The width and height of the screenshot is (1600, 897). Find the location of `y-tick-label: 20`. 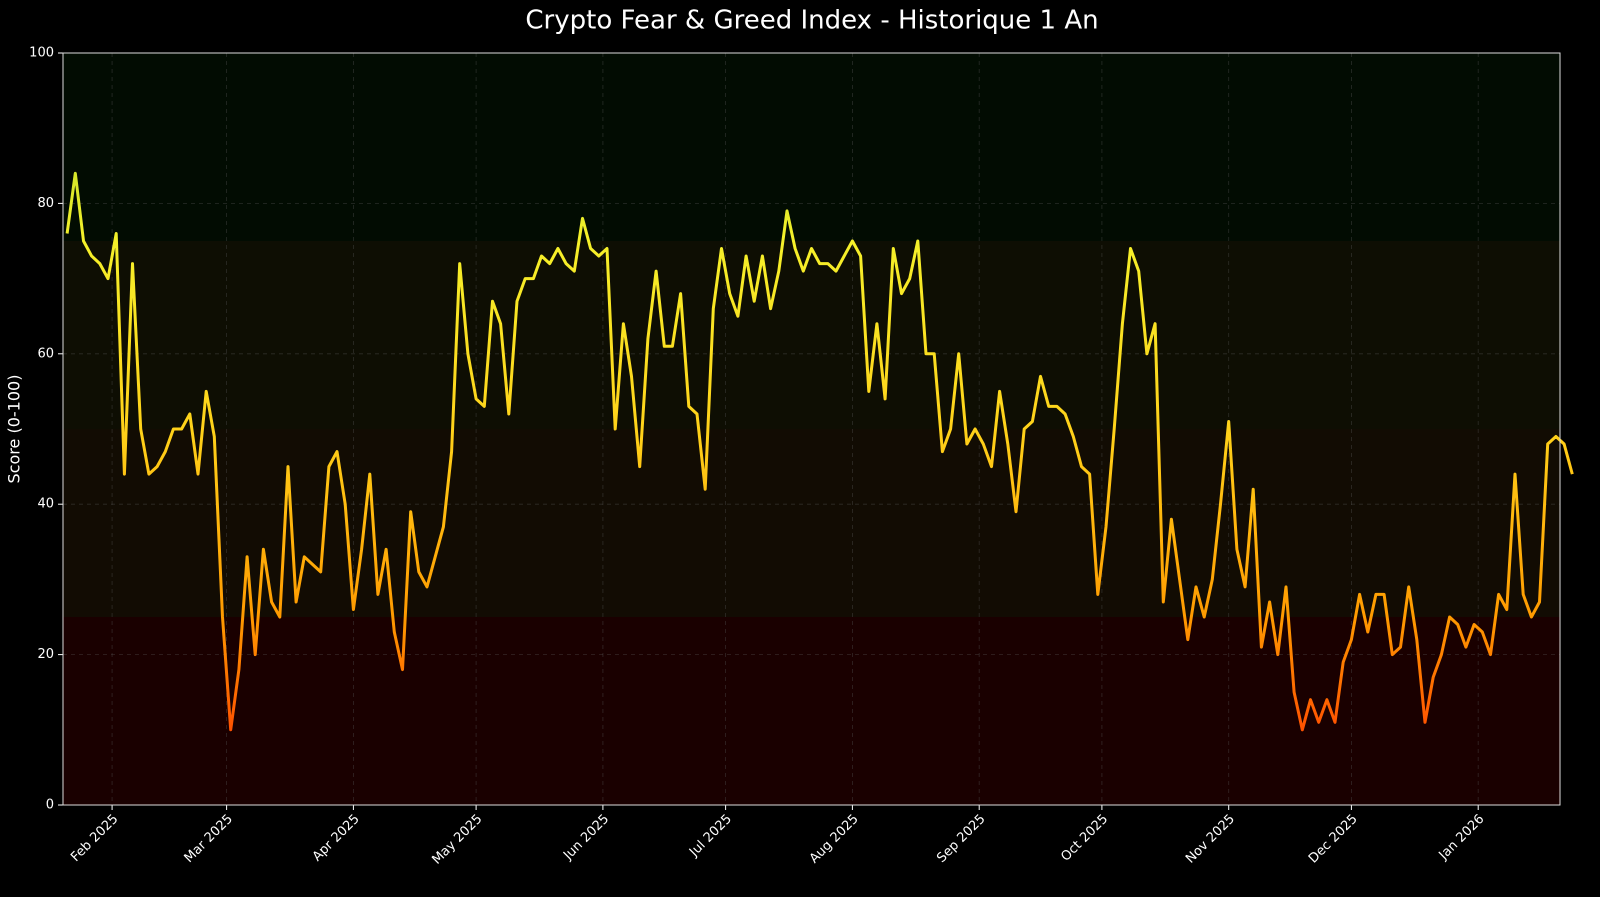

y-tick-label: 20 is located at coordinates (45, 654).